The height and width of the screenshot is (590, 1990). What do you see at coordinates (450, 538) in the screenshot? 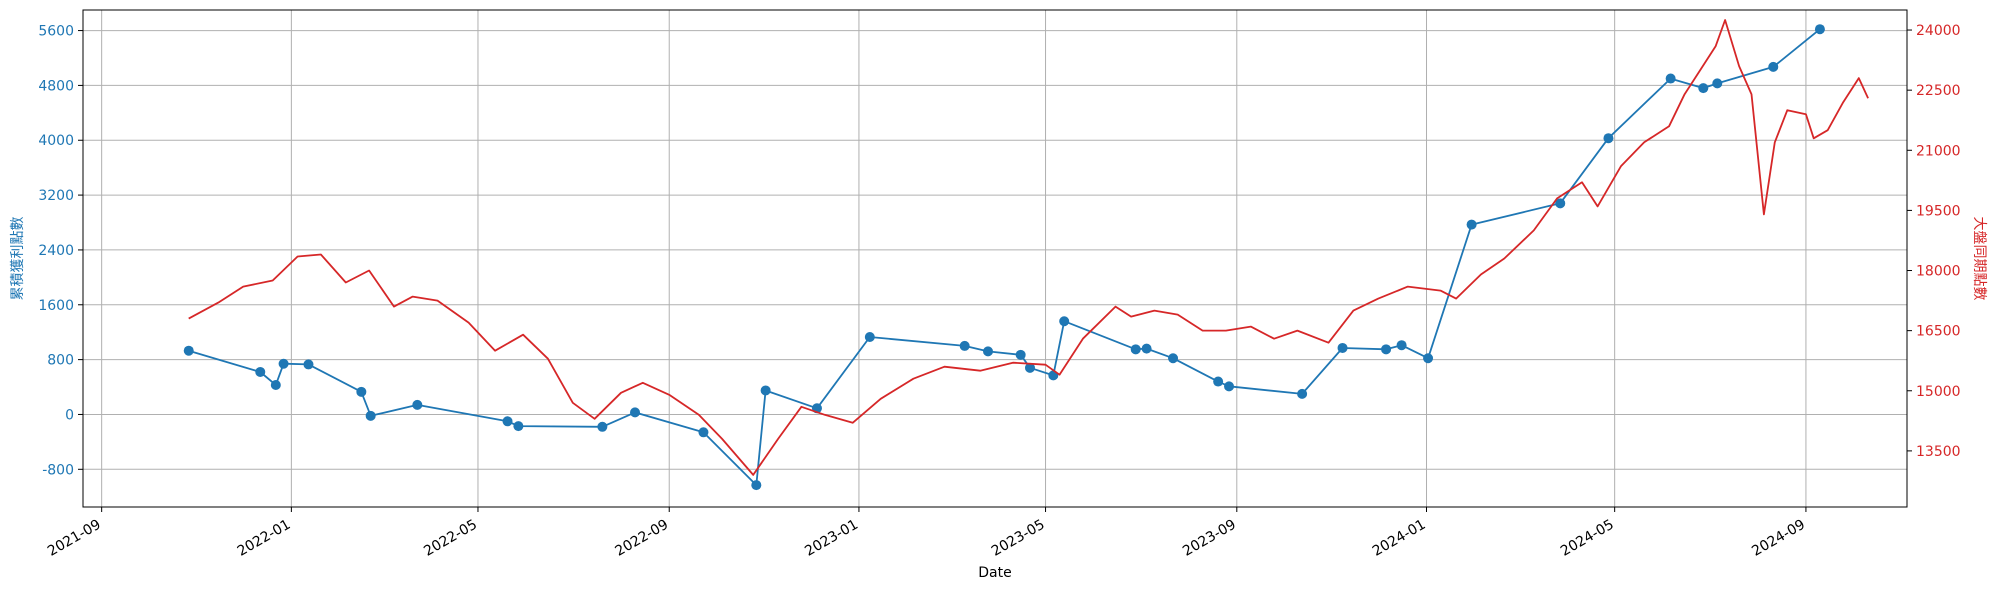
I see `x-tick-label: 2022-05` at bounding box center [450, 538].